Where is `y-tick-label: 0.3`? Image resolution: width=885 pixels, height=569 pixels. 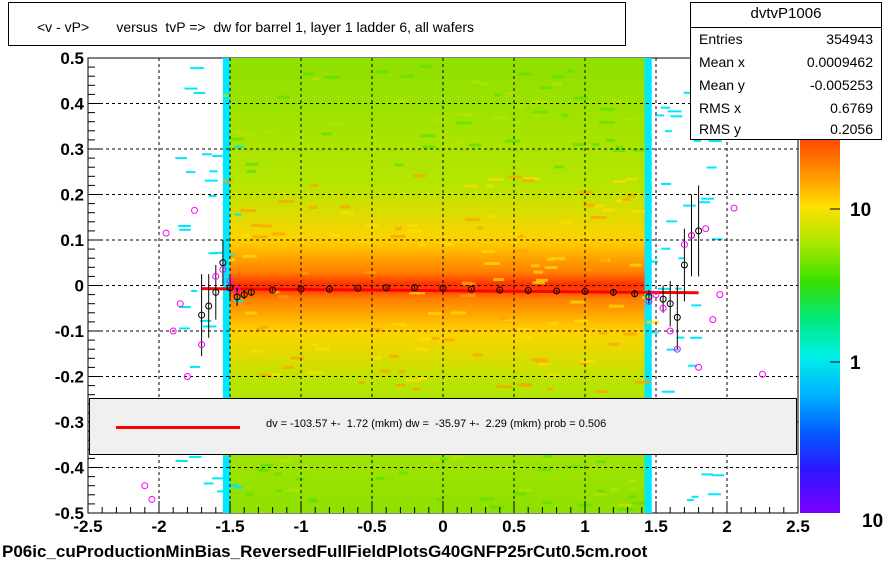 y-tick-label: 0.3 is located at coordinates (72, 149).